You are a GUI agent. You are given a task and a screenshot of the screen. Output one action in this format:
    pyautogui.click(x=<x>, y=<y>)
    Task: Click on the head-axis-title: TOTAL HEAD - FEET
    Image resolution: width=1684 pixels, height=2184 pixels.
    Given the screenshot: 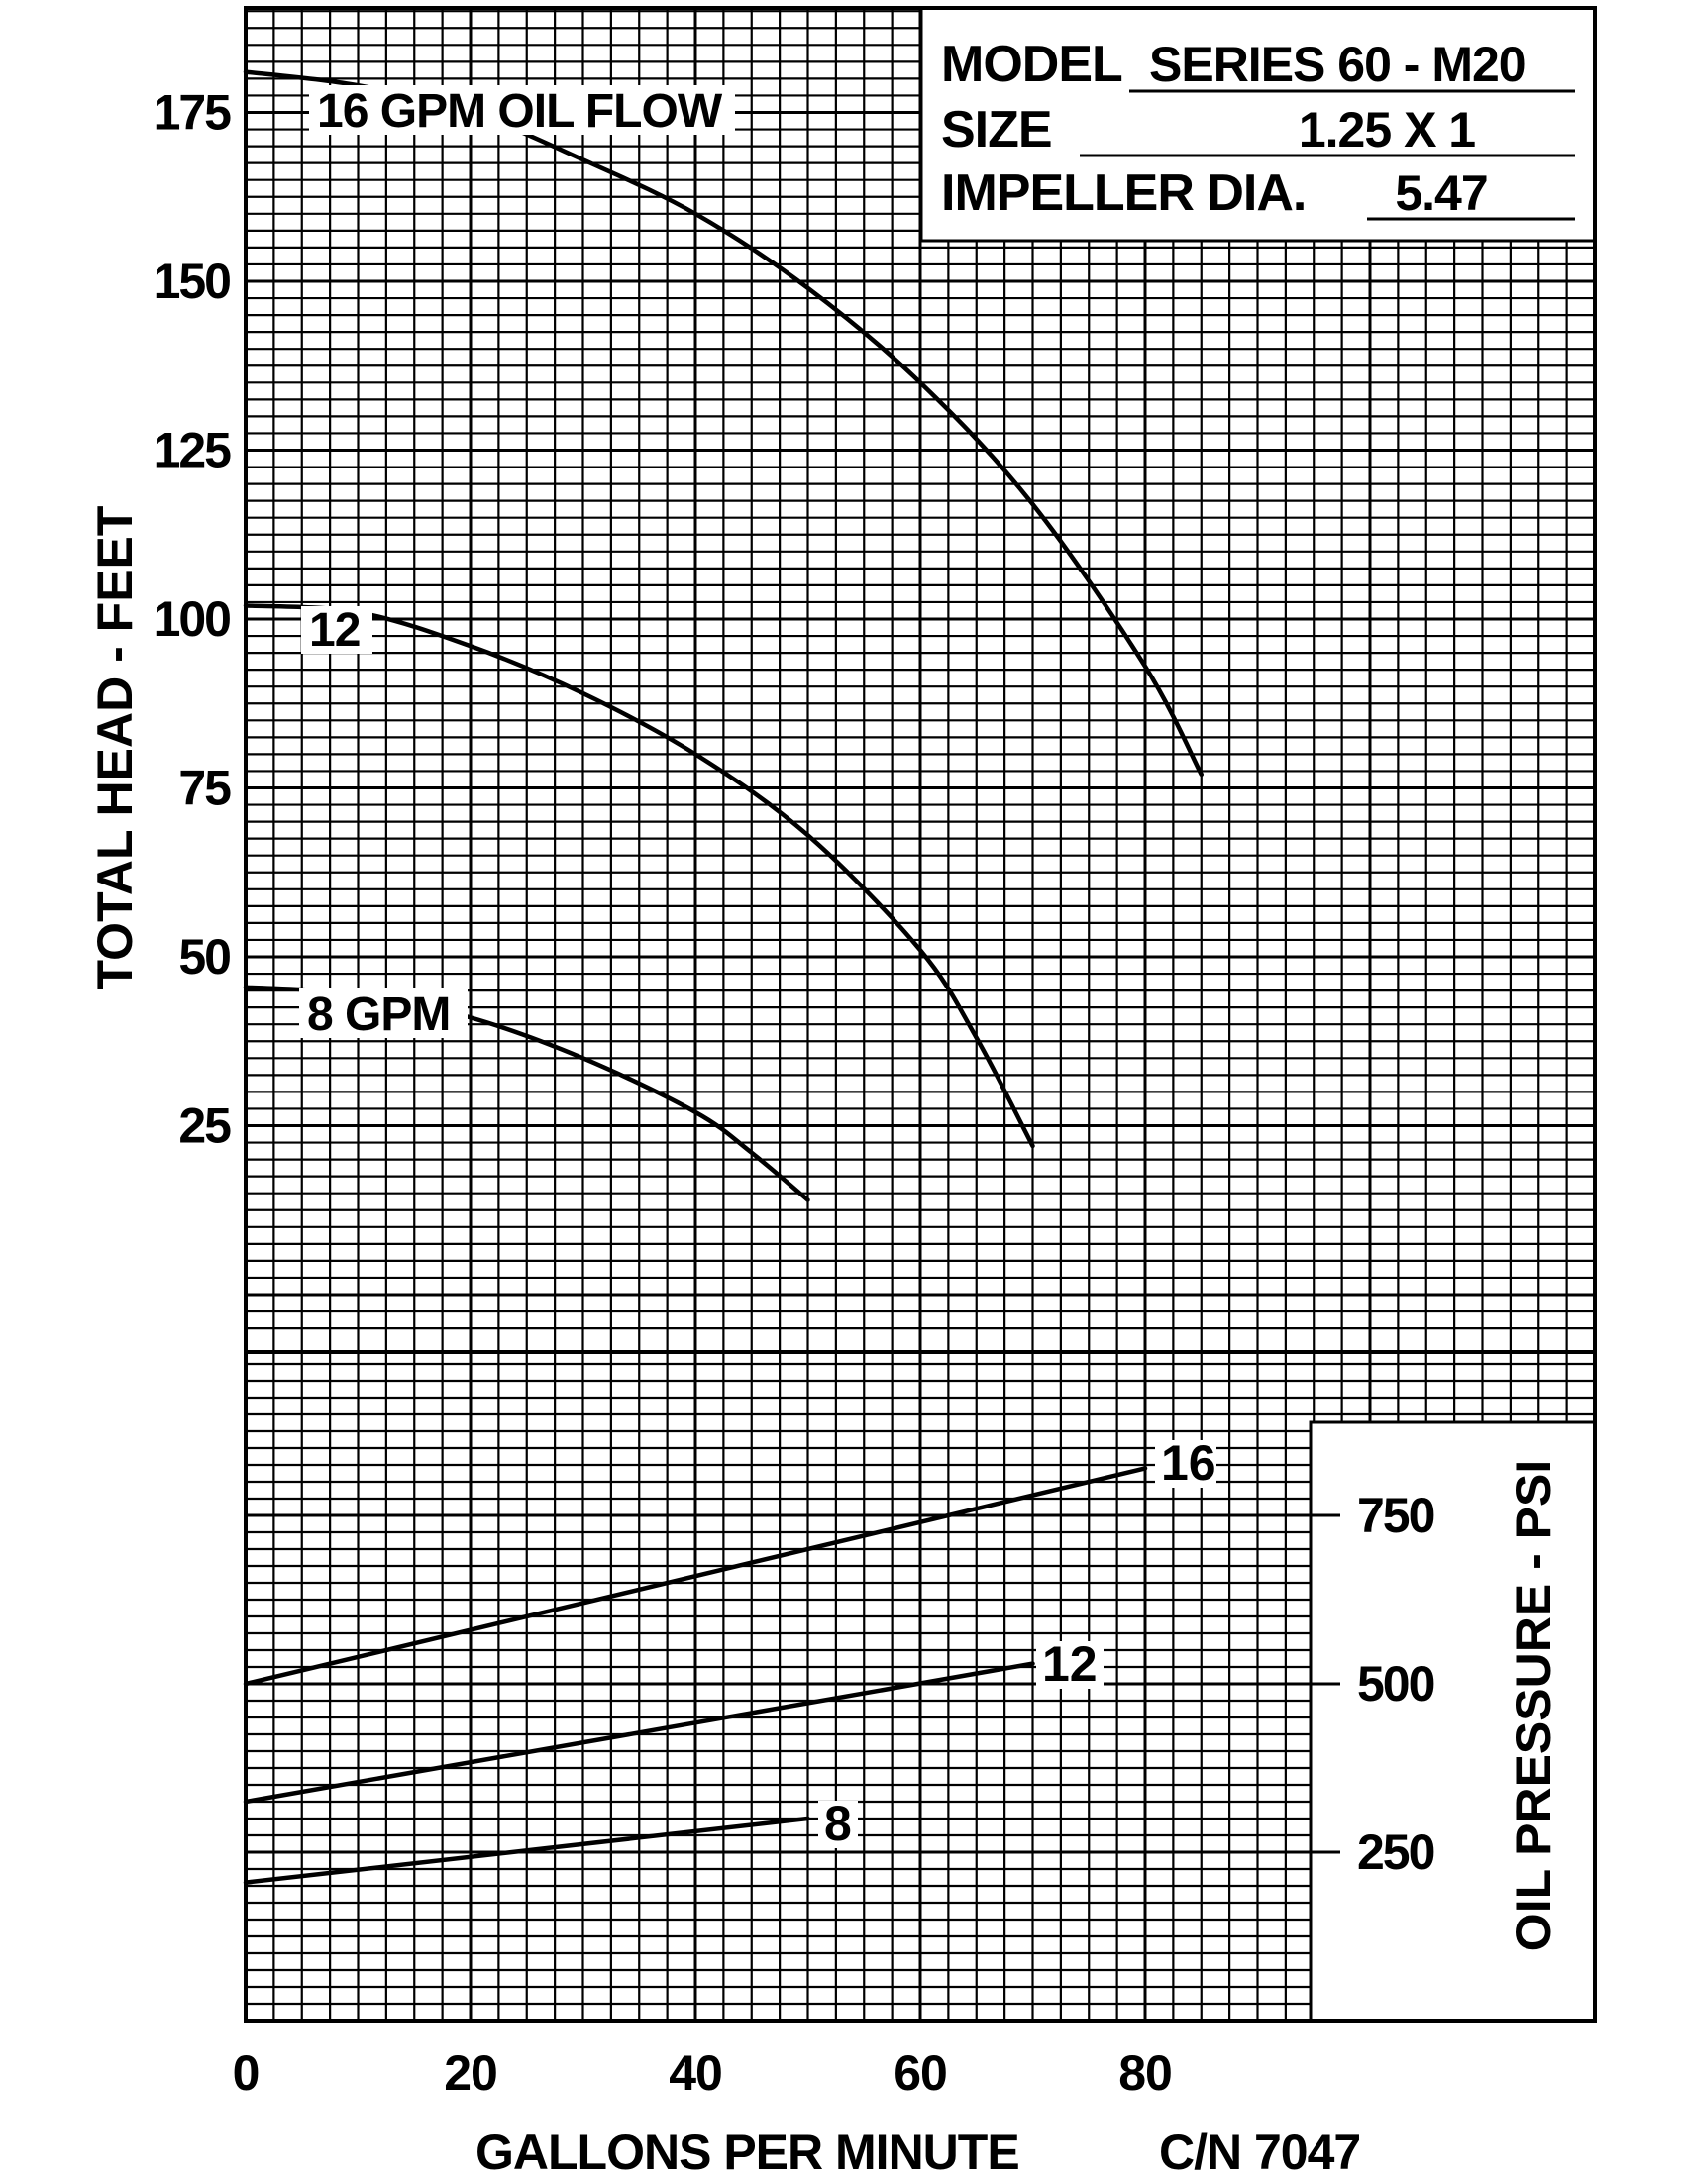 What is the action you would take?
    pyautogui.click(x=115, y=748)
    